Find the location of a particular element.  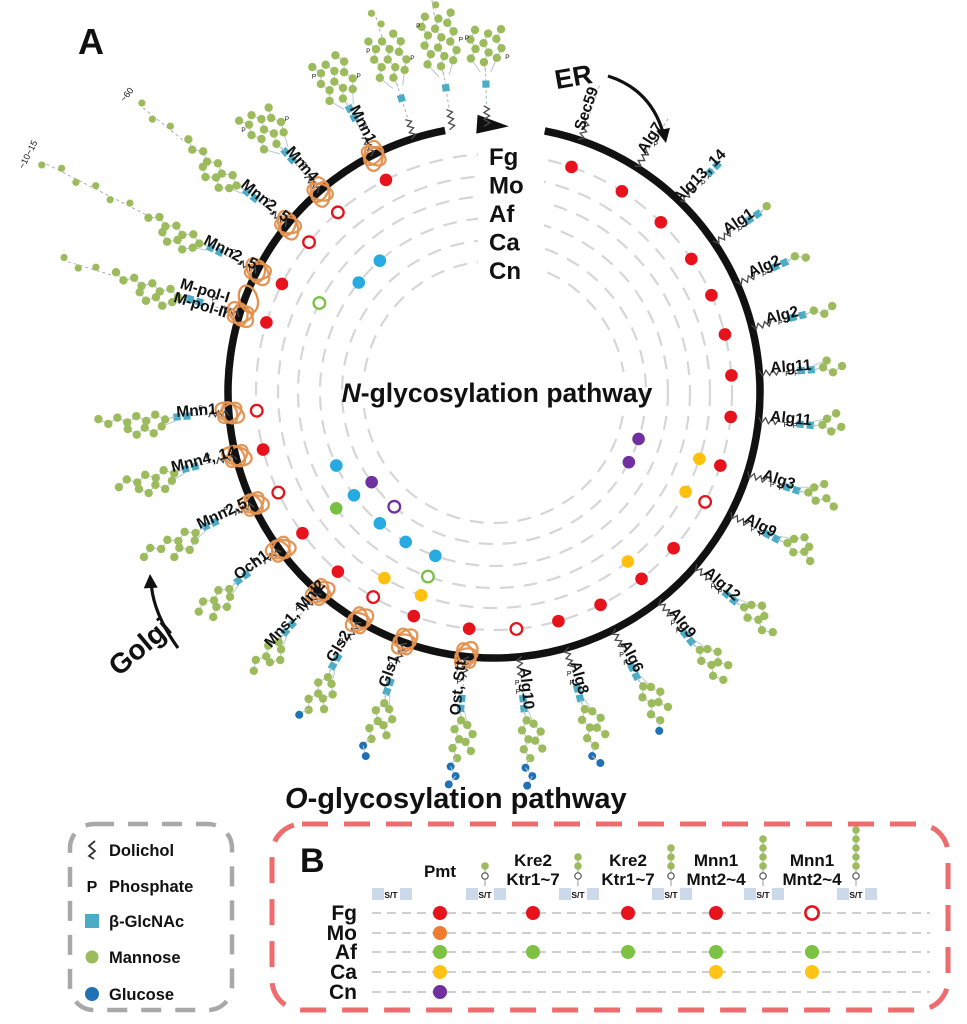

symbol-legend-box: Dolichol P Phosphate β-GlcNAc Mannose Glucose is located at coordinates (151, 917).